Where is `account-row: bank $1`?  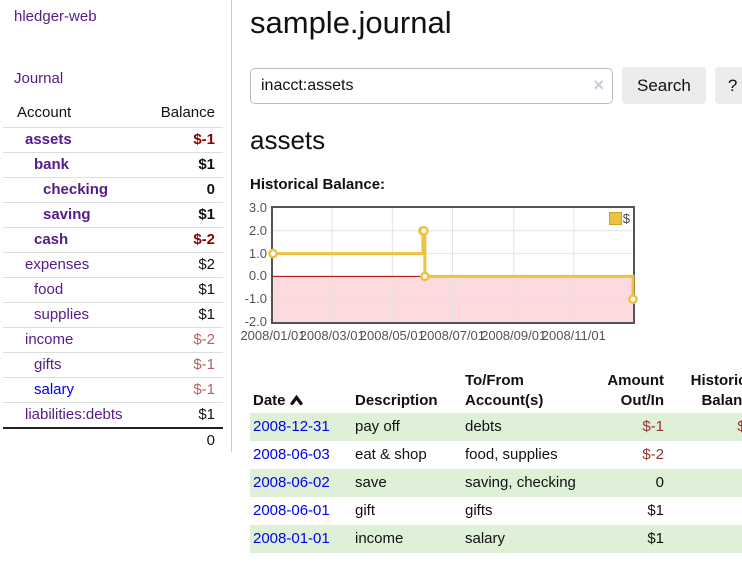 account-row: bank $1 is located at coordinates (113, 165).